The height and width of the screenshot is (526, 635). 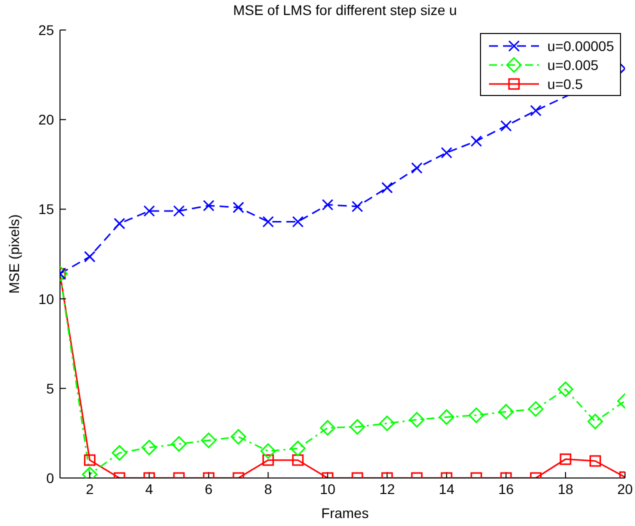 What do you see at coordinates (46, 298) in the screenshot?
I see `y-tick-label: 10` at bounding box center [46, 298].